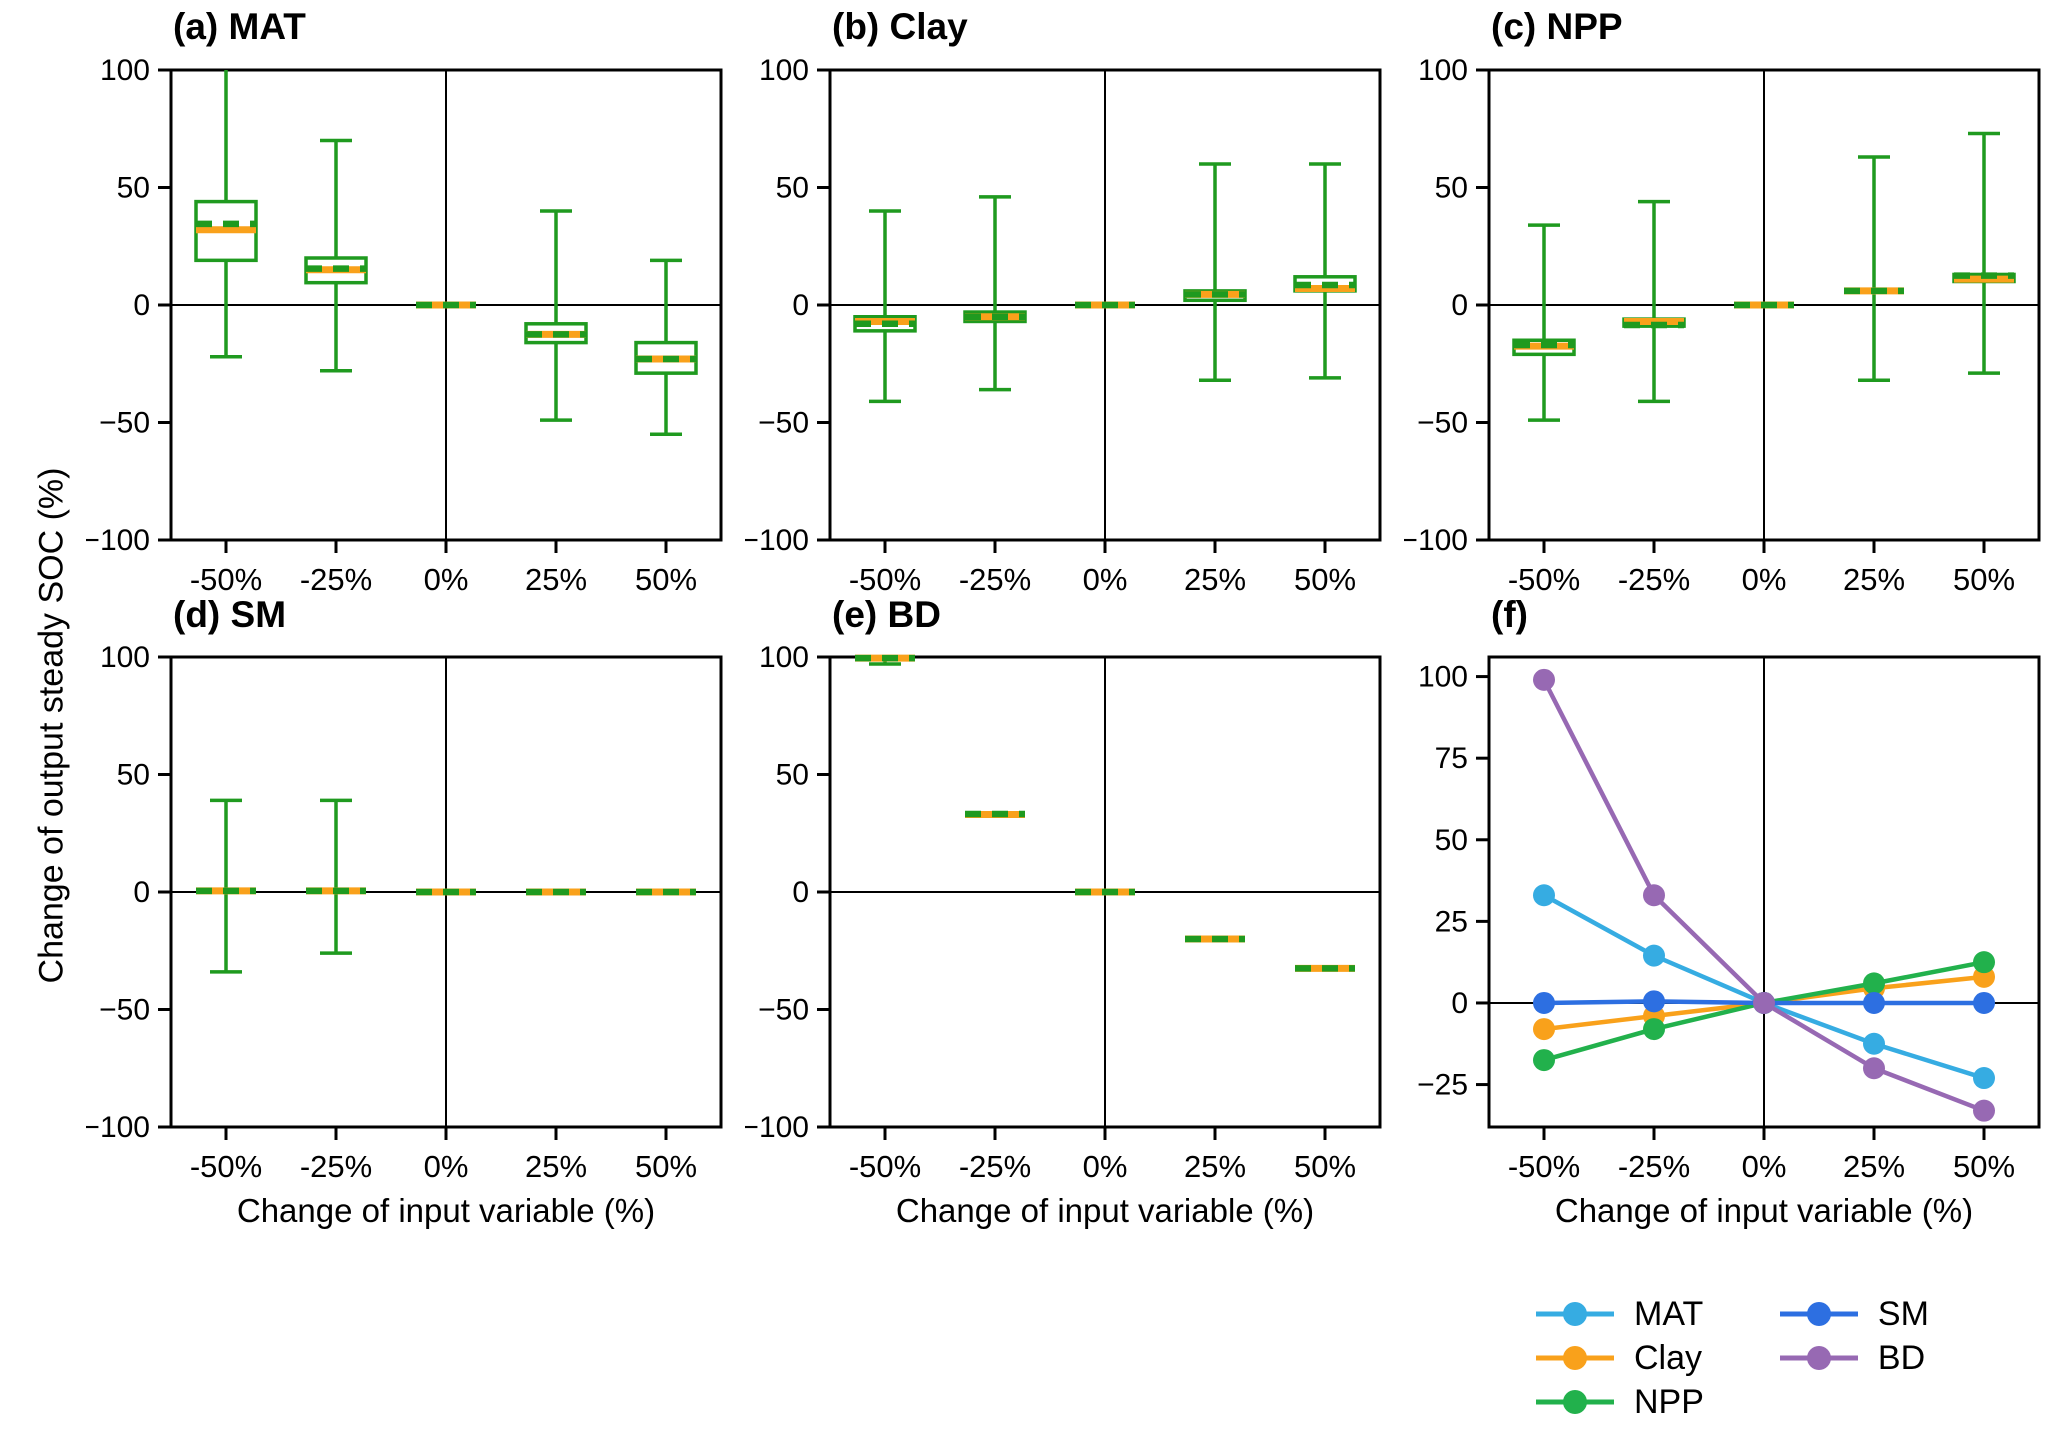  I want to click on legend-marker-mat-icon, so click(1575, 1314).